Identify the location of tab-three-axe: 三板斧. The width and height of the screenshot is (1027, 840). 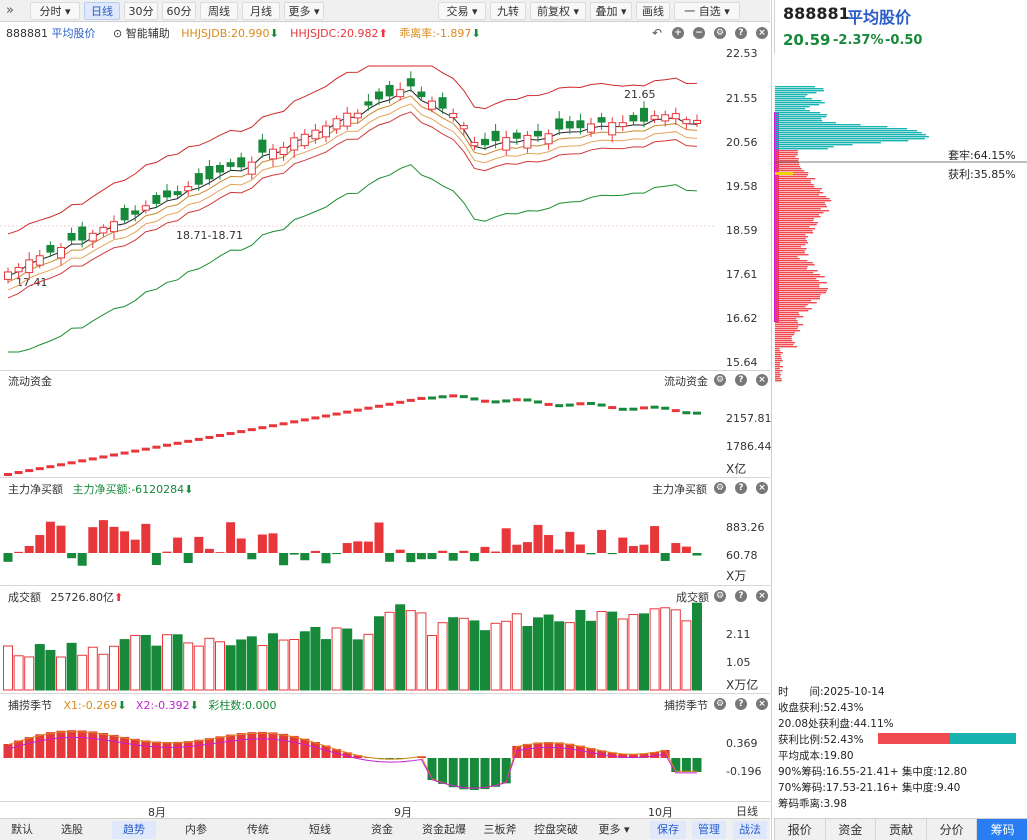
(500, 829).